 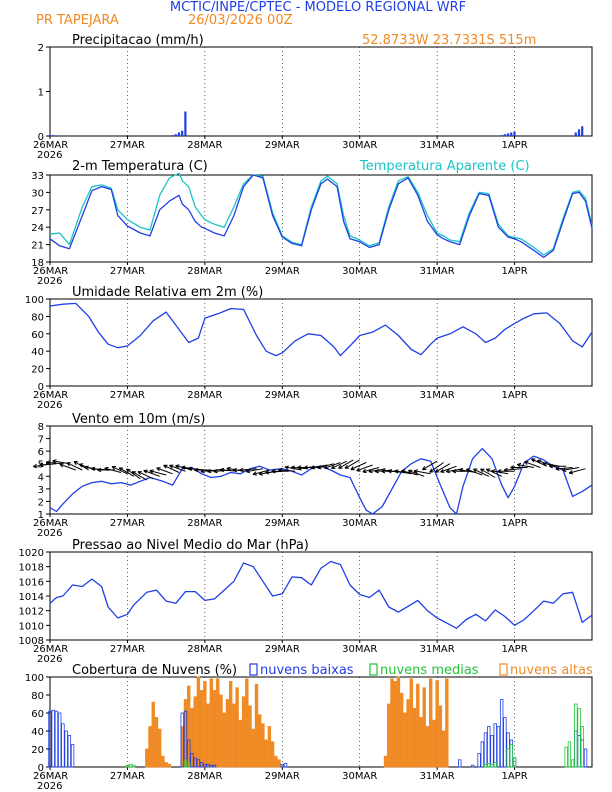 What do you see at coordinates (429, 670) in the screenshot?
I see `legend-label: nuvens medias` at bounding box center [429, 670].